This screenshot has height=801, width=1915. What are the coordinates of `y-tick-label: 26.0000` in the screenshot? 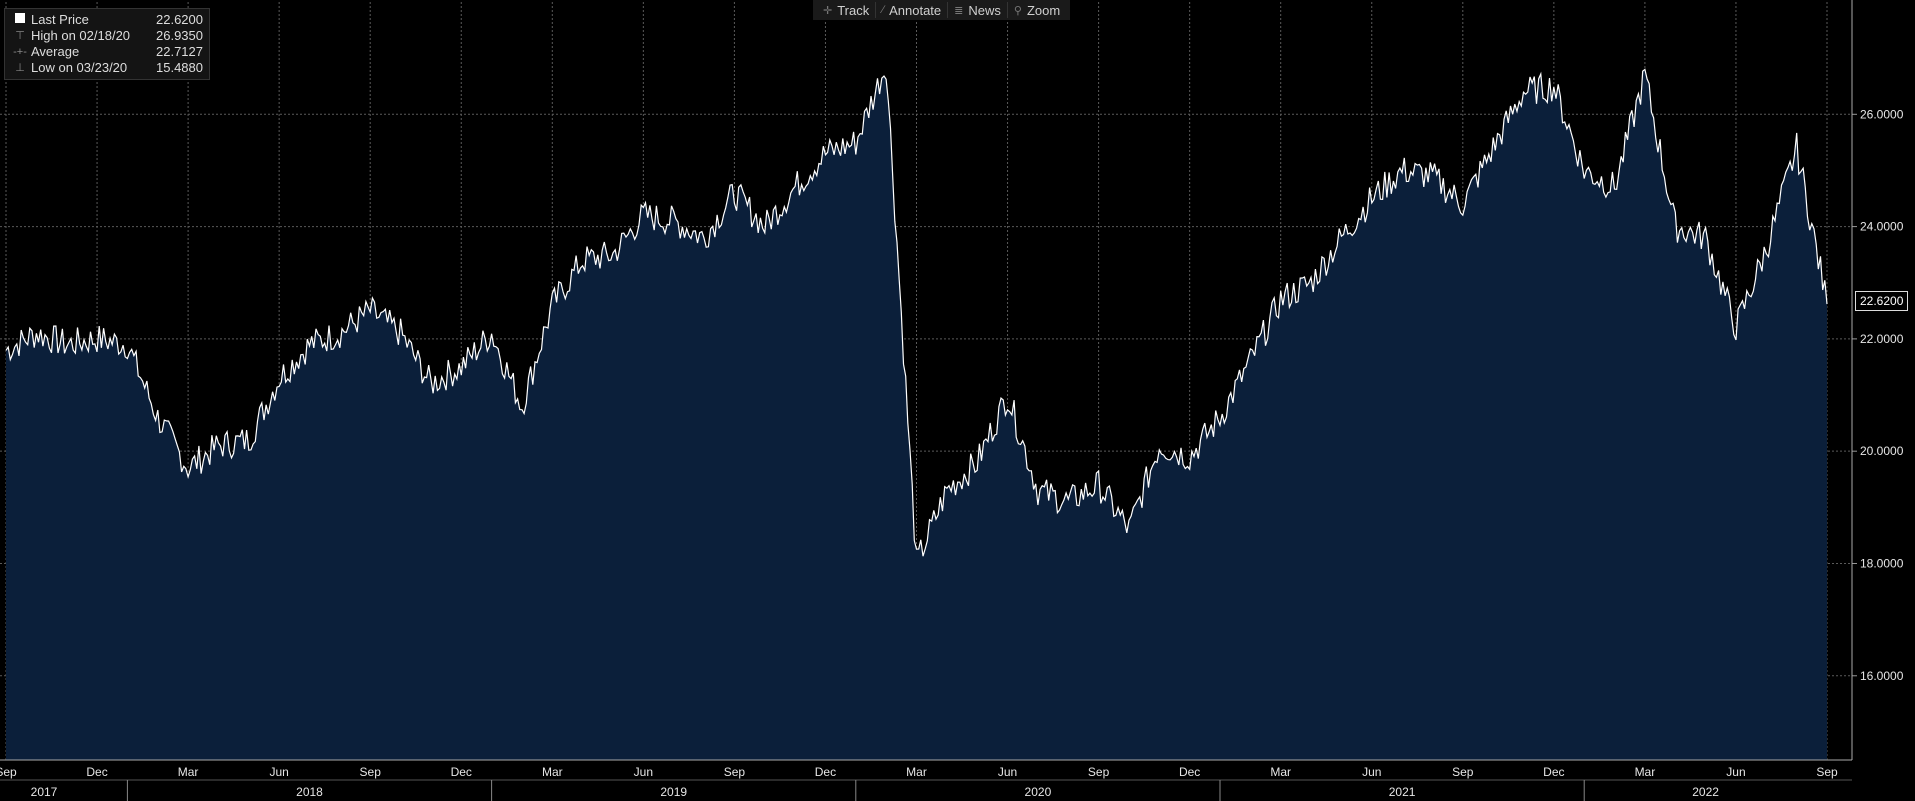 It's located at (1882, 114).